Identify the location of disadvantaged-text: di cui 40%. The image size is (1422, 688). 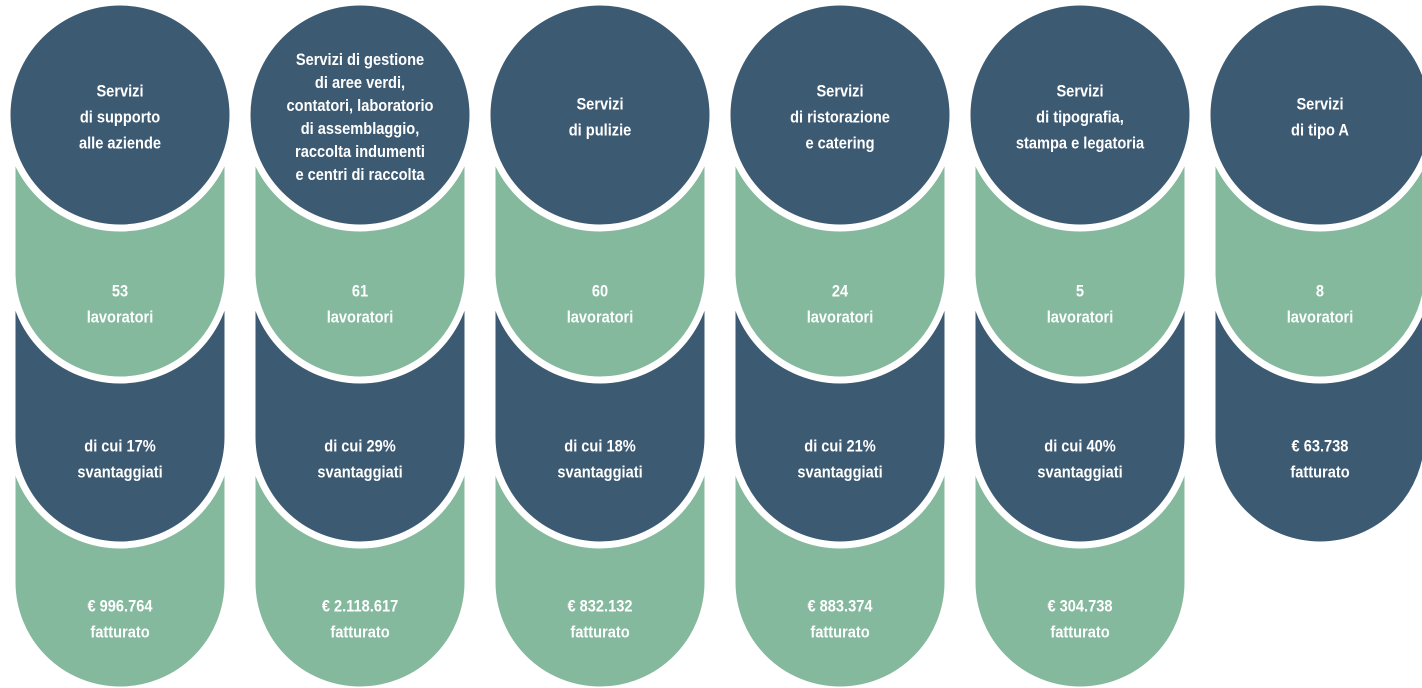
(1079, 447).